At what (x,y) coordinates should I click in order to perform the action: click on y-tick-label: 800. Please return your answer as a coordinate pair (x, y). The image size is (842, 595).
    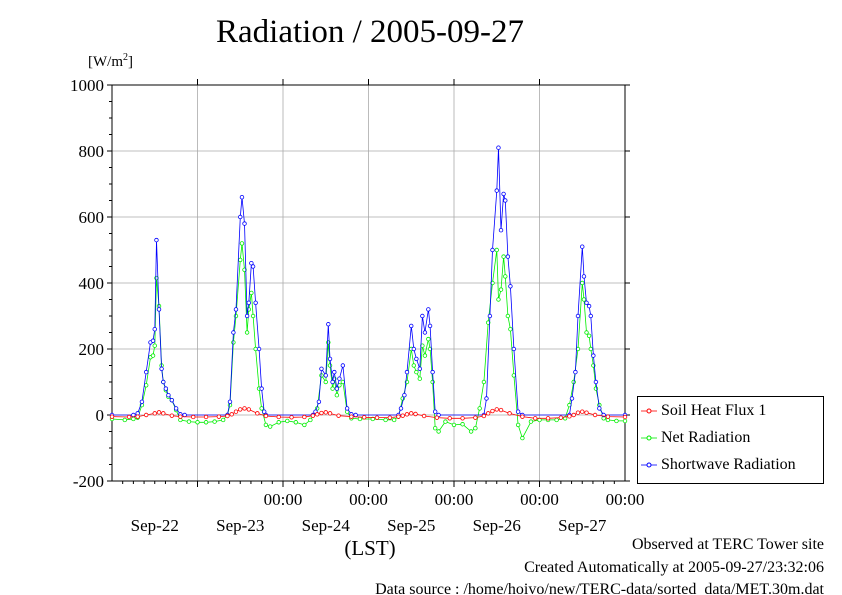
    Looking at the image, I should click on (92, 151).